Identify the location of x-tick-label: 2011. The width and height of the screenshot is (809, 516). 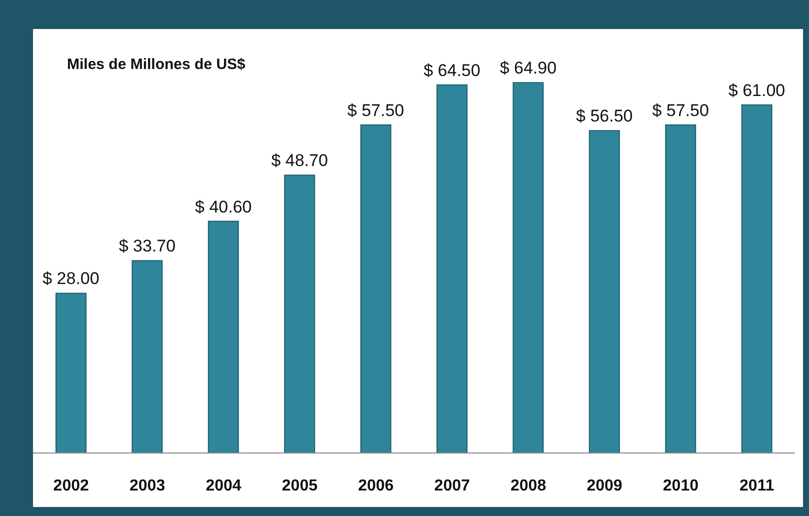
(757, 485).